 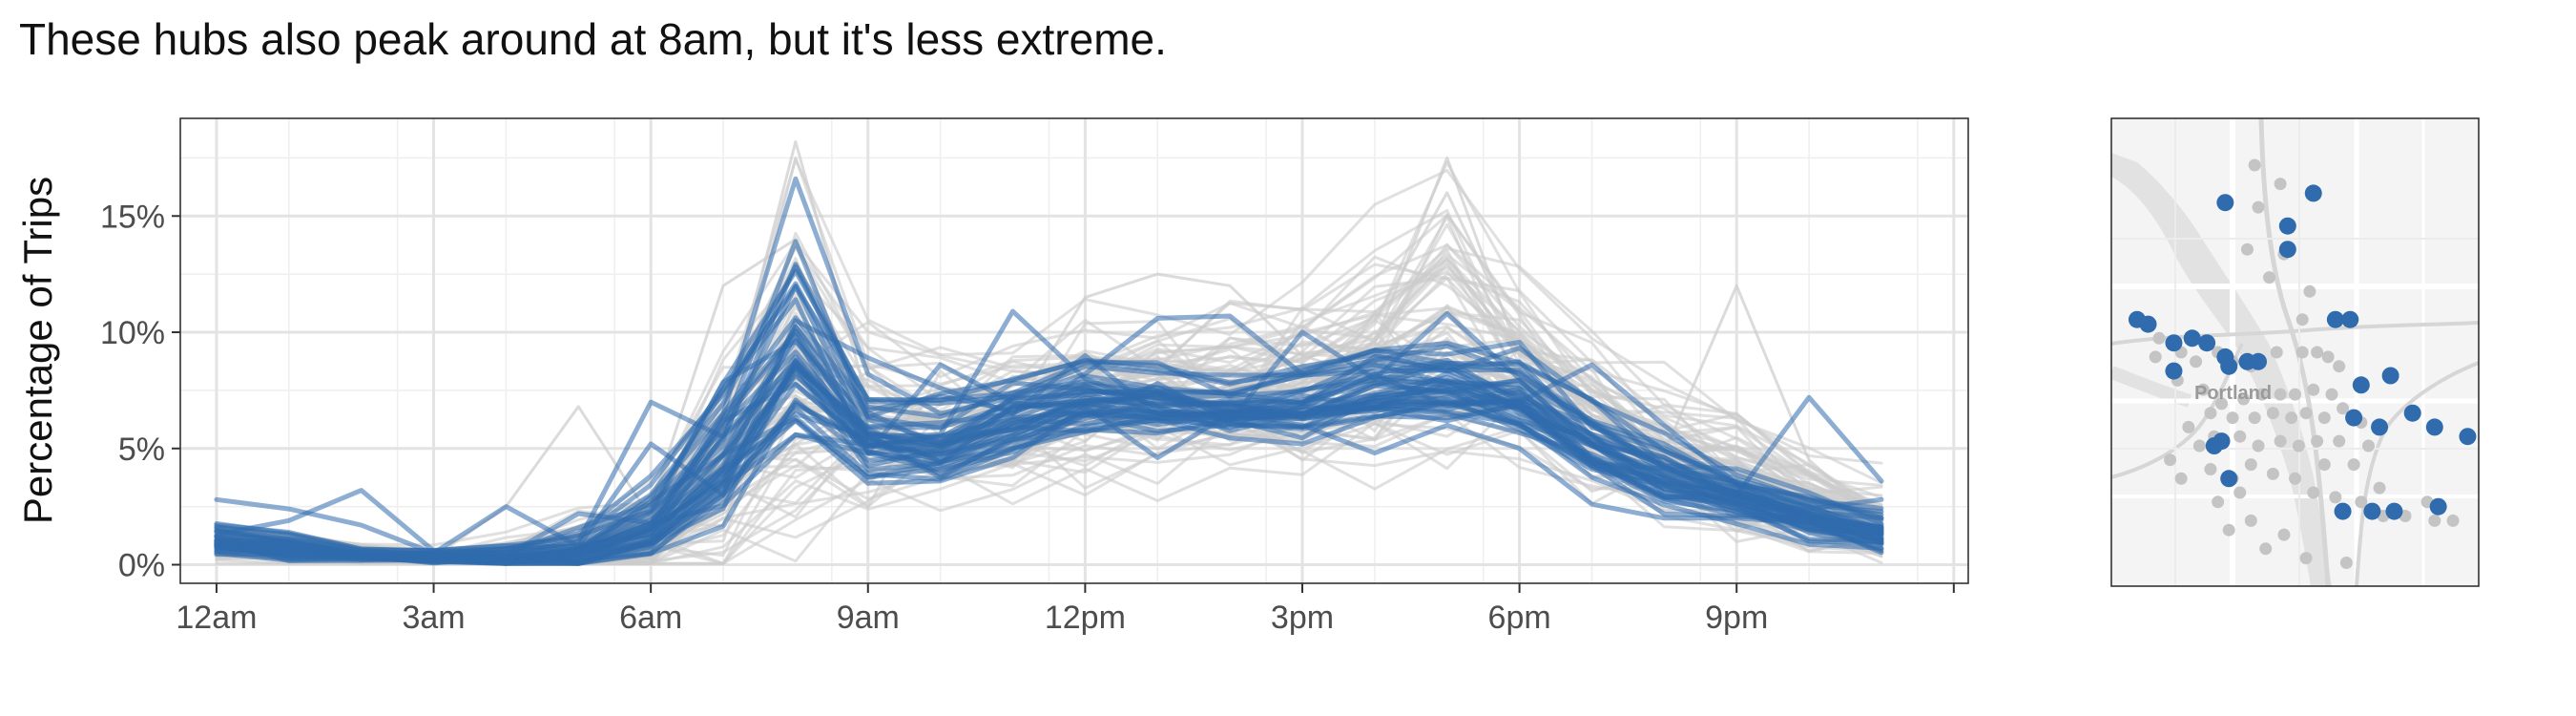 What do you see at coordinates (1049, 482) in the screenshot?
I see `highlight-series-line` at bounding box center [1049, 482].